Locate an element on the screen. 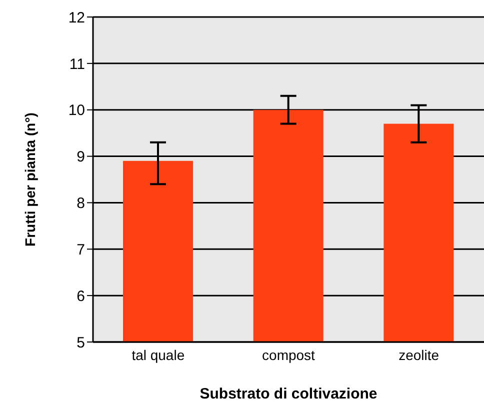 Image resolution: width=484 pixels, height=410 pixels. y-axis-title: Frutti per pianta (n°) is located at coordinates (30, 179).